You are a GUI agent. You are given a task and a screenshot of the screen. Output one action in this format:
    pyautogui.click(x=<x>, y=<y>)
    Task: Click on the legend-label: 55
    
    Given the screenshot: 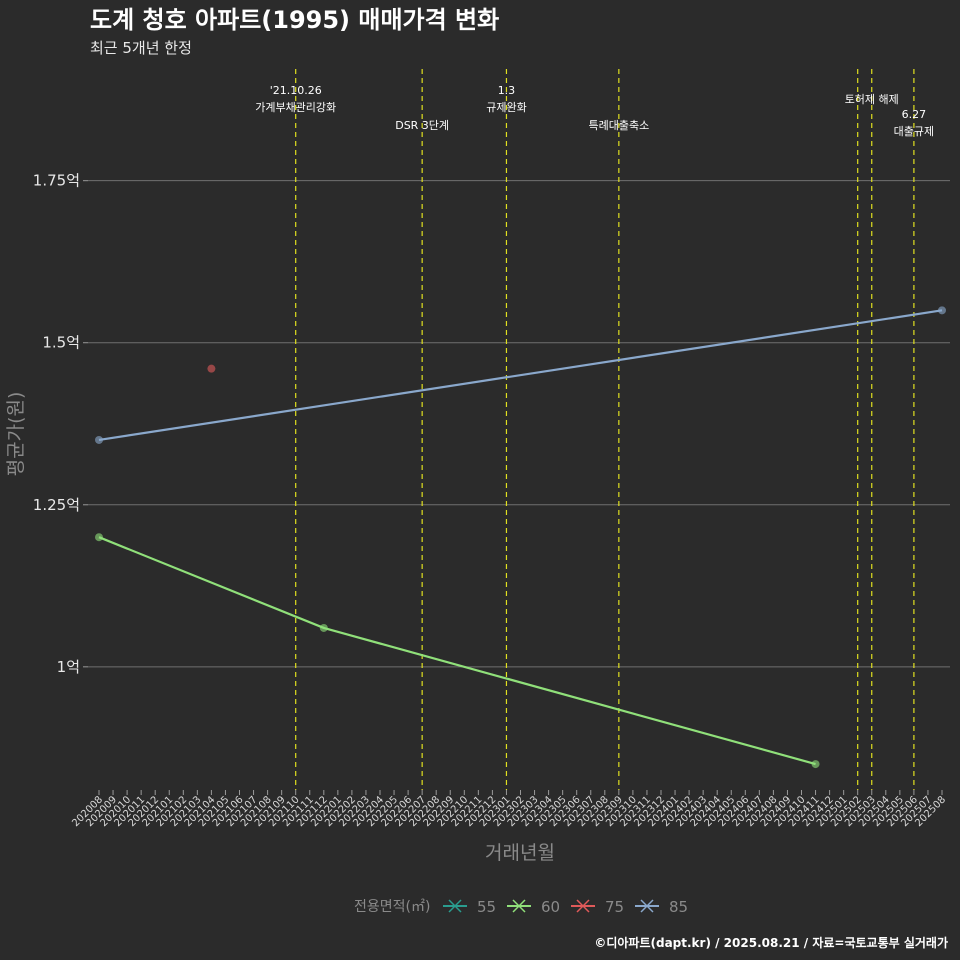 What is the action you would take?
    pyautogui.click(x=486, y=907)
    